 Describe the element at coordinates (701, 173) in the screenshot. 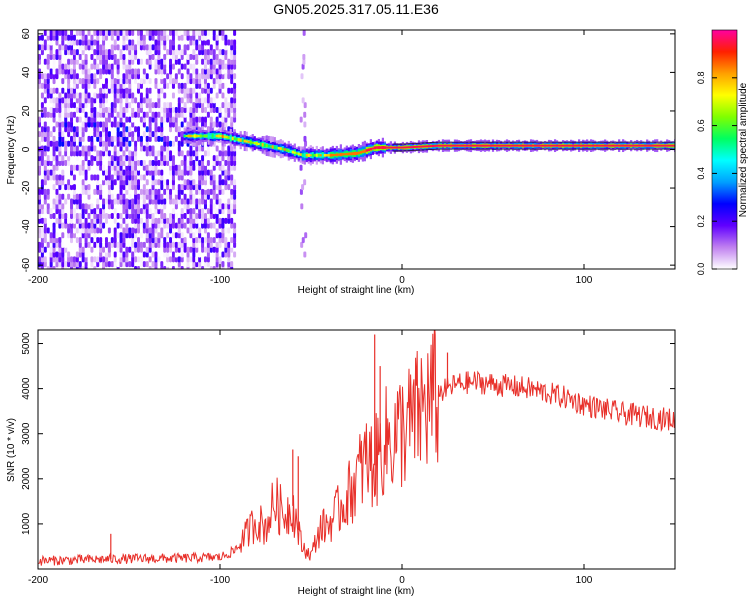

I see `colorbar-tick-label: 0.4` at that location.